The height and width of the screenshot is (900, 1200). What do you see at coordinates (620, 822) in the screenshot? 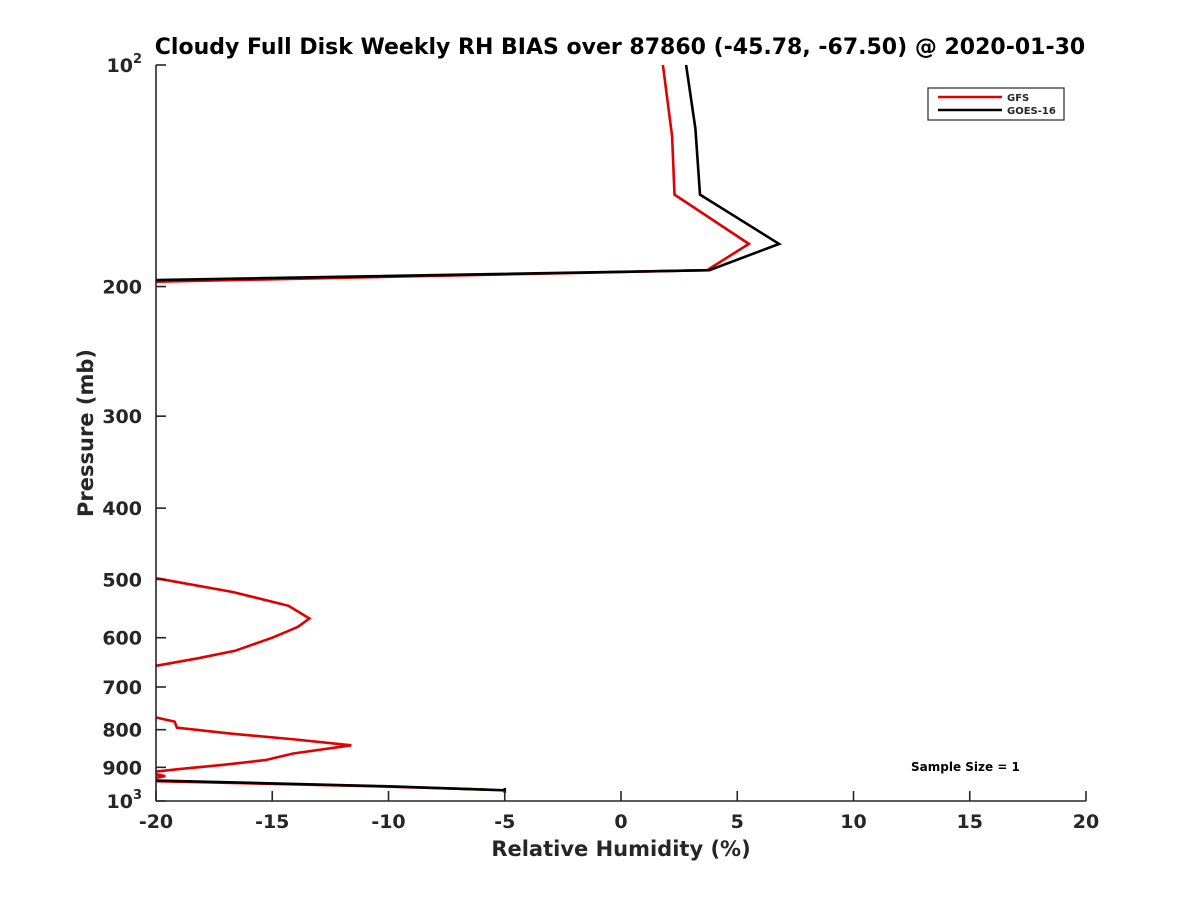
I see `x-tick-label: 0` at bounding box center [620, 822].